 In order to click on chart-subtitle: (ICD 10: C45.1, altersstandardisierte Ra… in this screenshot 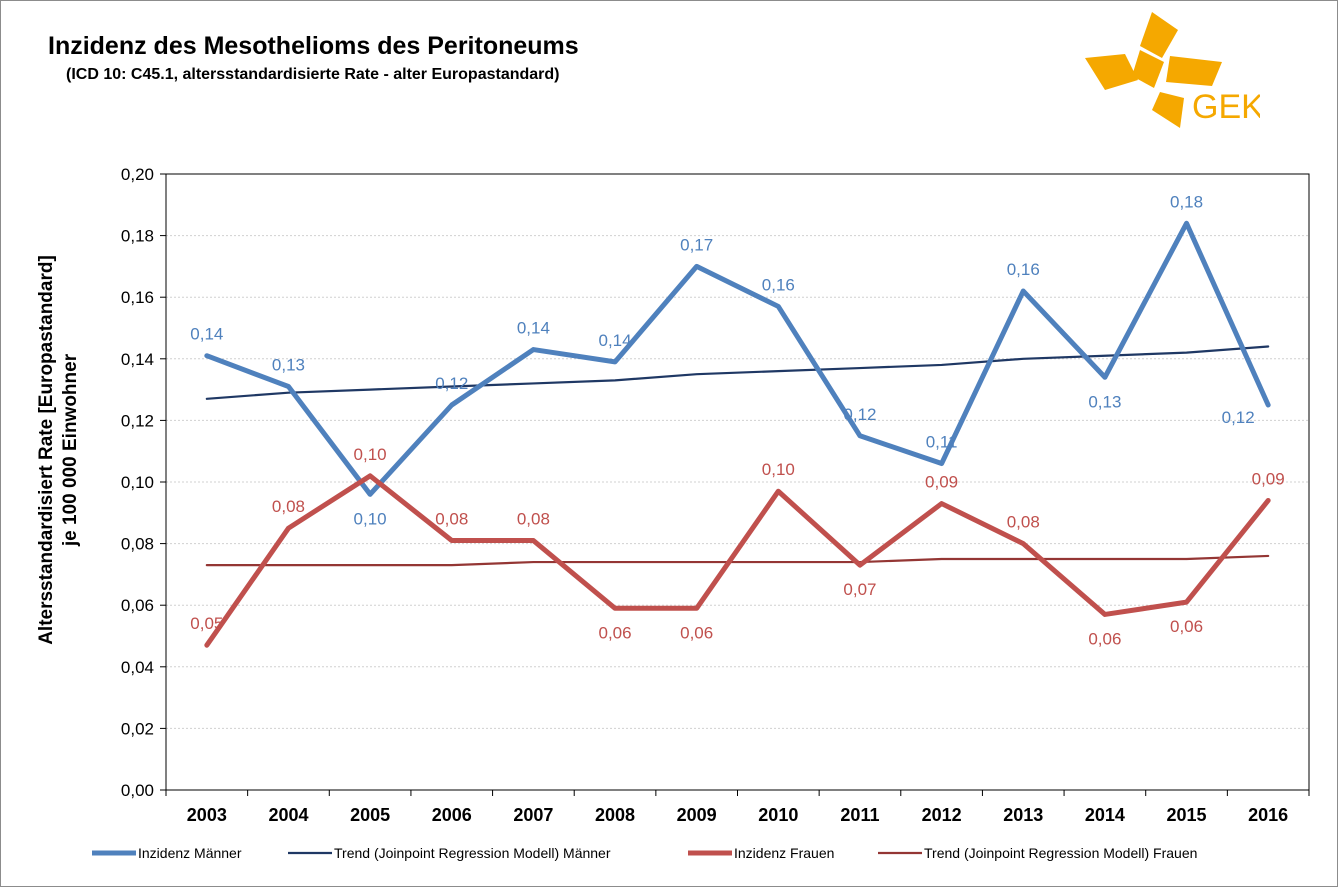, I will do `click(313, 74)`.